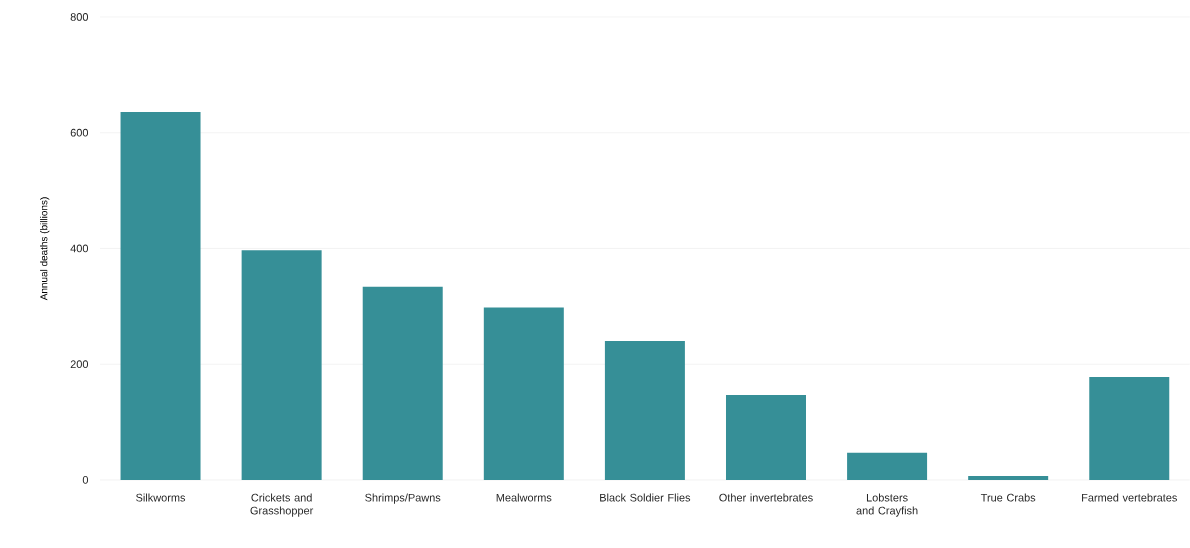 The width and height of the screenshot is (1190, 548). I want to click on y-tick-label: 0, so click(85, 480).